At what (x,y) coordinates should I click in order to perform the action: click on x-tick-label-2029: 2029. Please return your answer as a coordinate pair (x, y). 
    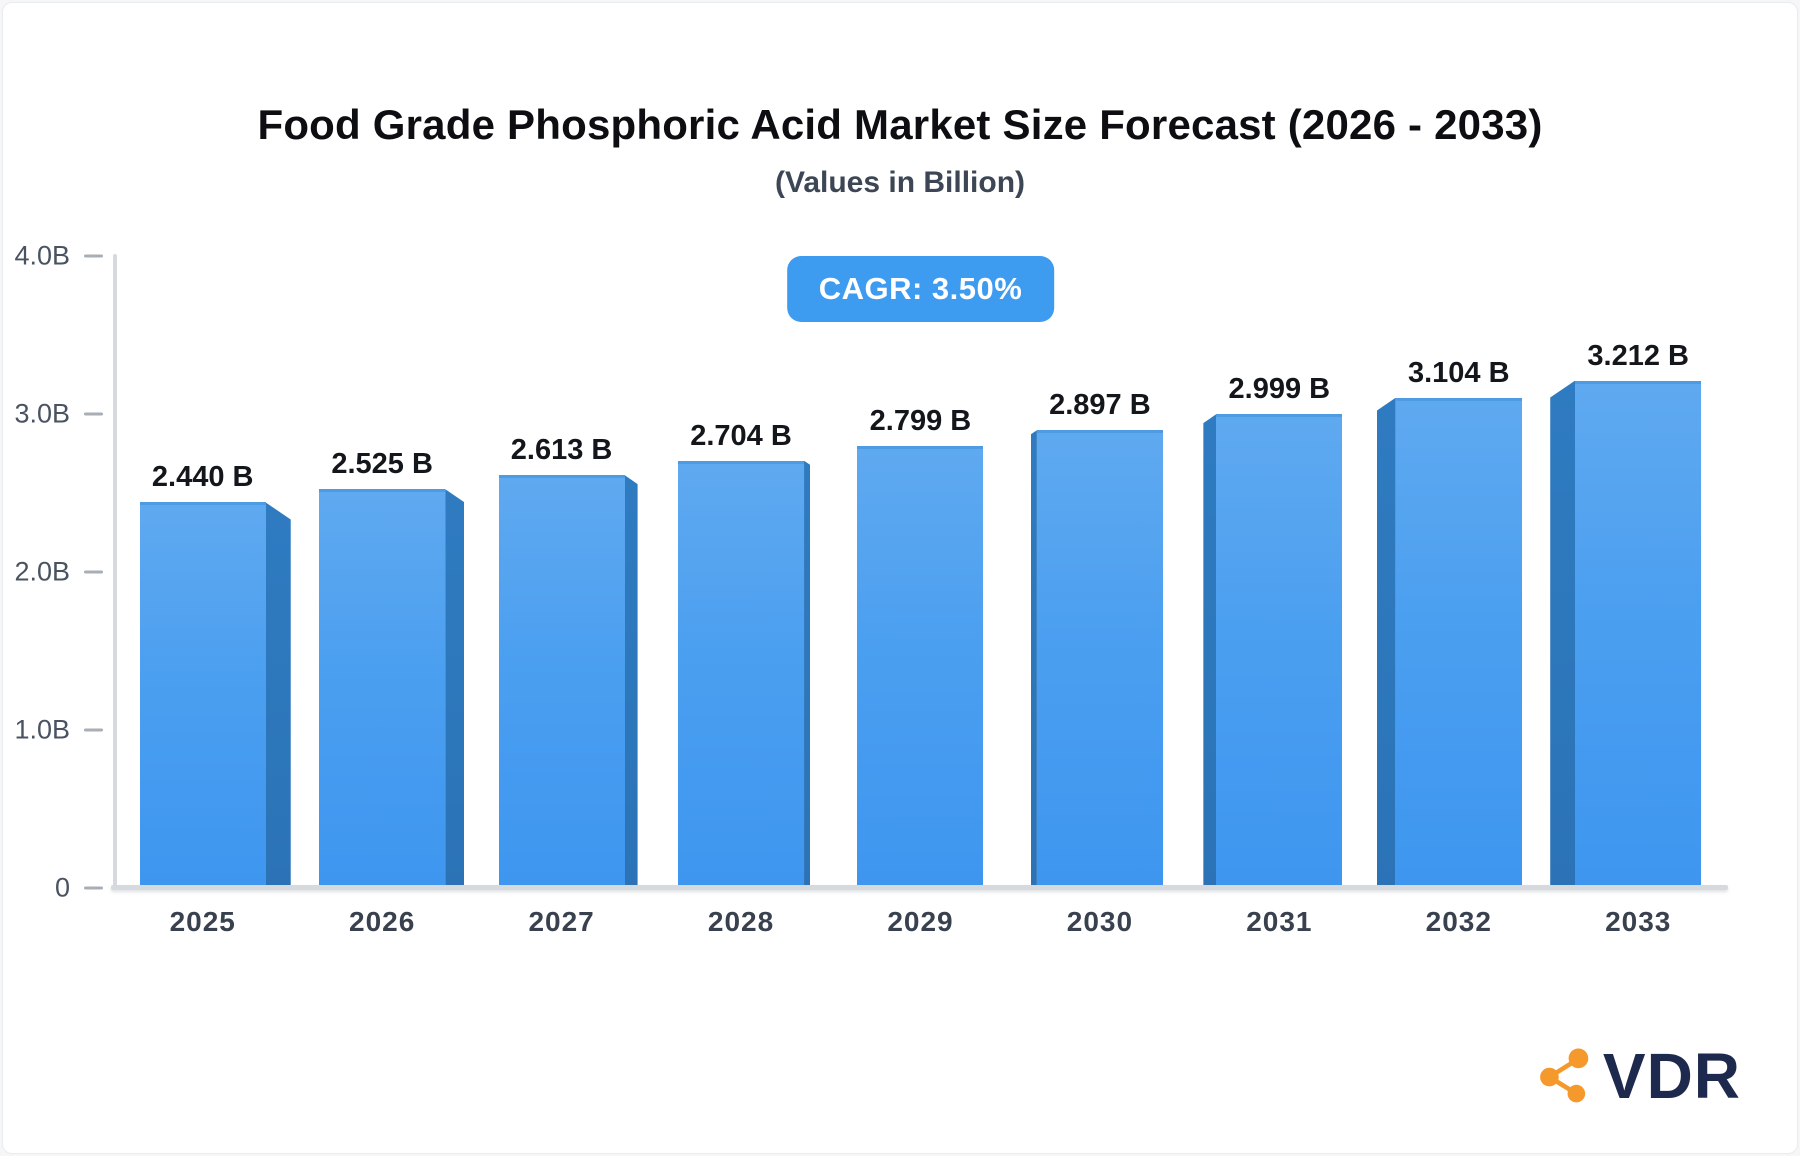
    Looking at the image, I should click on (920, 921).